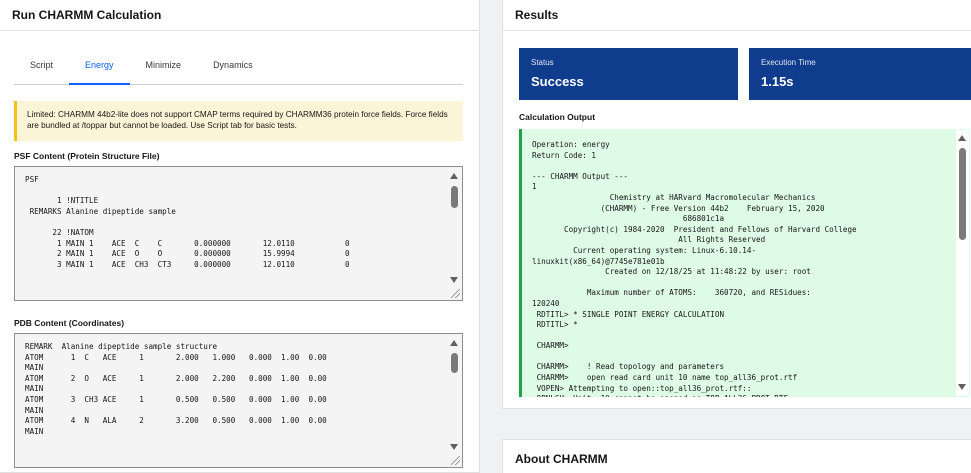  What do you see at coordinates (860, 74) in the screenshot?
I see `execution-time-tile: Execution Time 1.15s` at bounding box center [860, 74].